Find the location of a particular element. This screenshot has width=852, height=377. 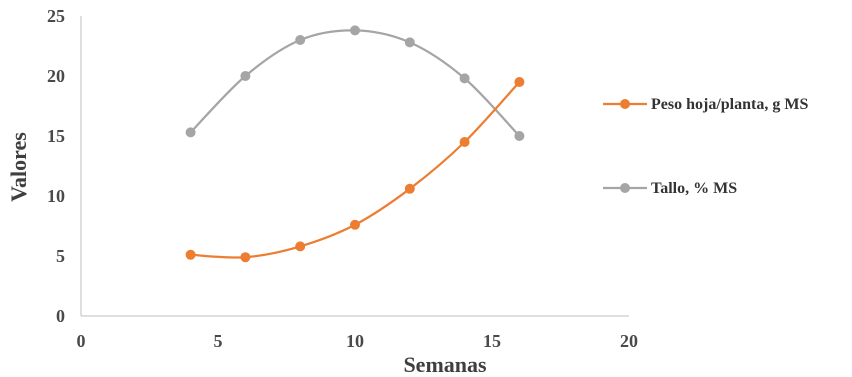

y-tick-label: 0 is located at coordinates (60, 316).